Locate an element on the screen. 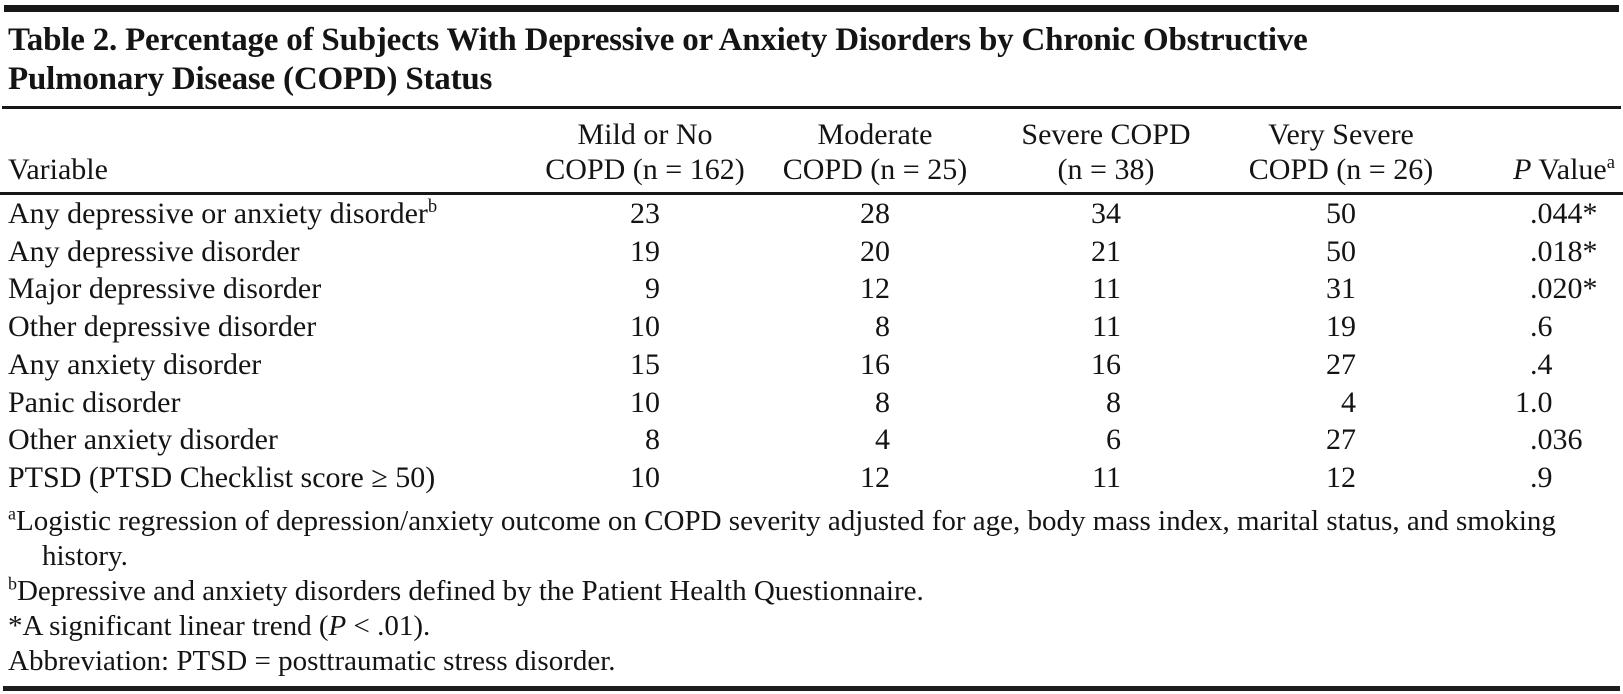 The image size is (1623, 694). value-cell-severe-copd: 6 is located at coordinates (1113, 440).